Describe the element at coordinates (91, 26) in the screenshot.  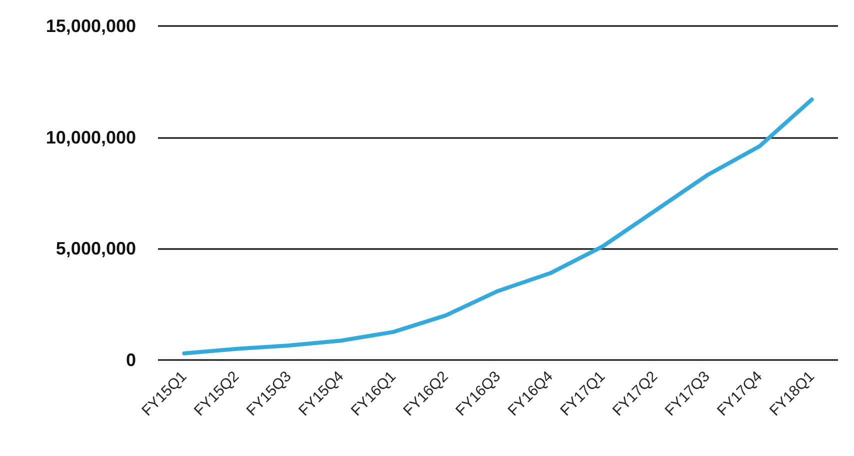
I see `y-tick-label: 15,000,000` at that location.